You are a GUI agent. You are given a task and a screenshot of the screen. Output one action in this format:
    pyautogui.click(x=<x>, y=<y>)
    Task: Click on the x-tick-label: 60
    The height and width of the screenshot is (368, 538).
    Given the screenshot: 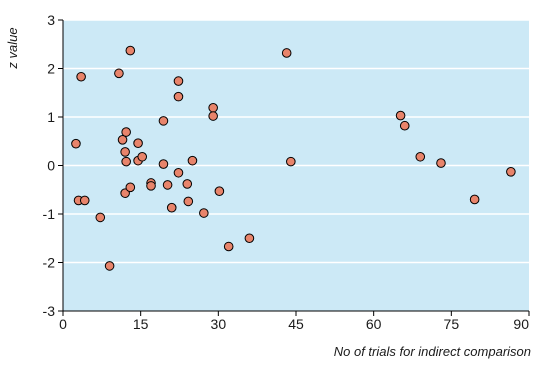 What is the action you would take?
    pyautogui.click(x=374, y=324)
    